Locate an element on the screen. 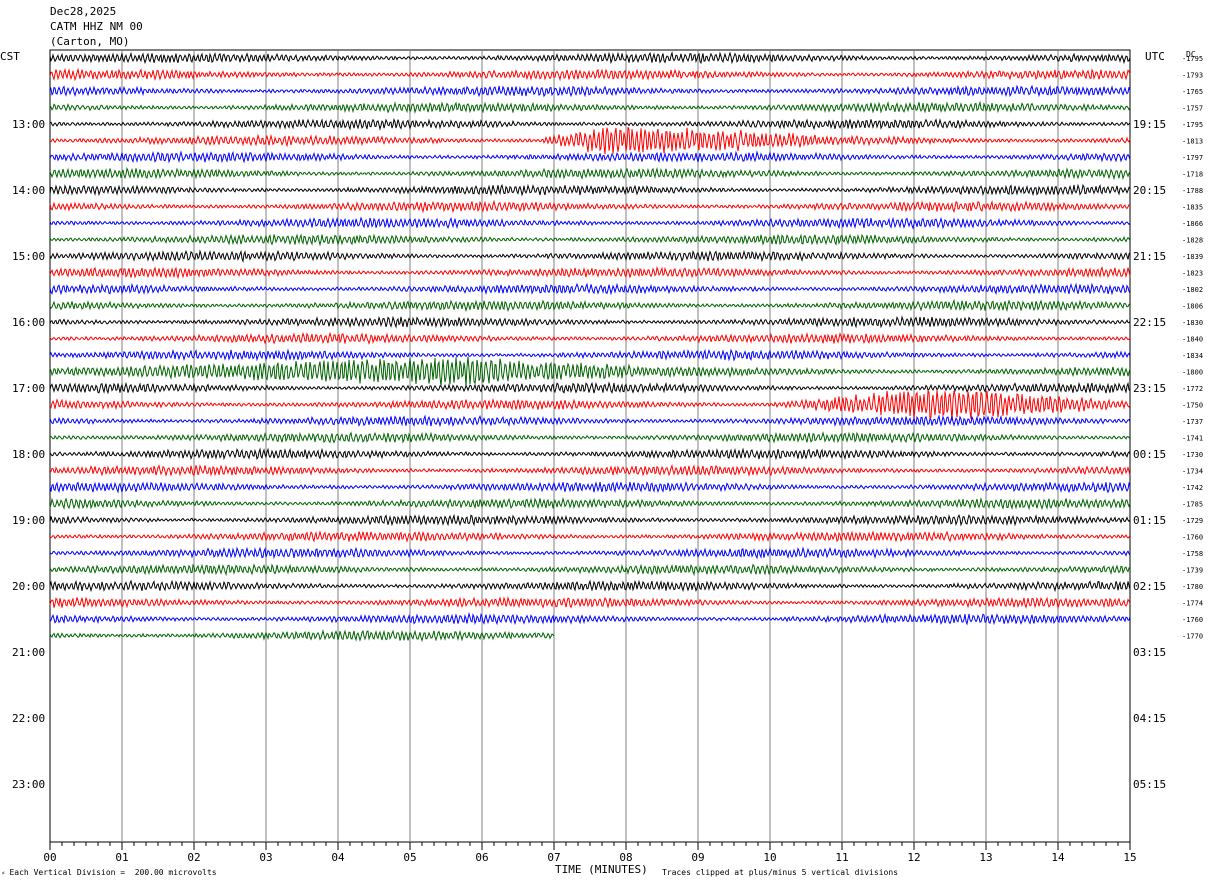 This screenshot has height=886, width=1210. dc-offset-label: -1806 is located at coordinates (1192, 307).